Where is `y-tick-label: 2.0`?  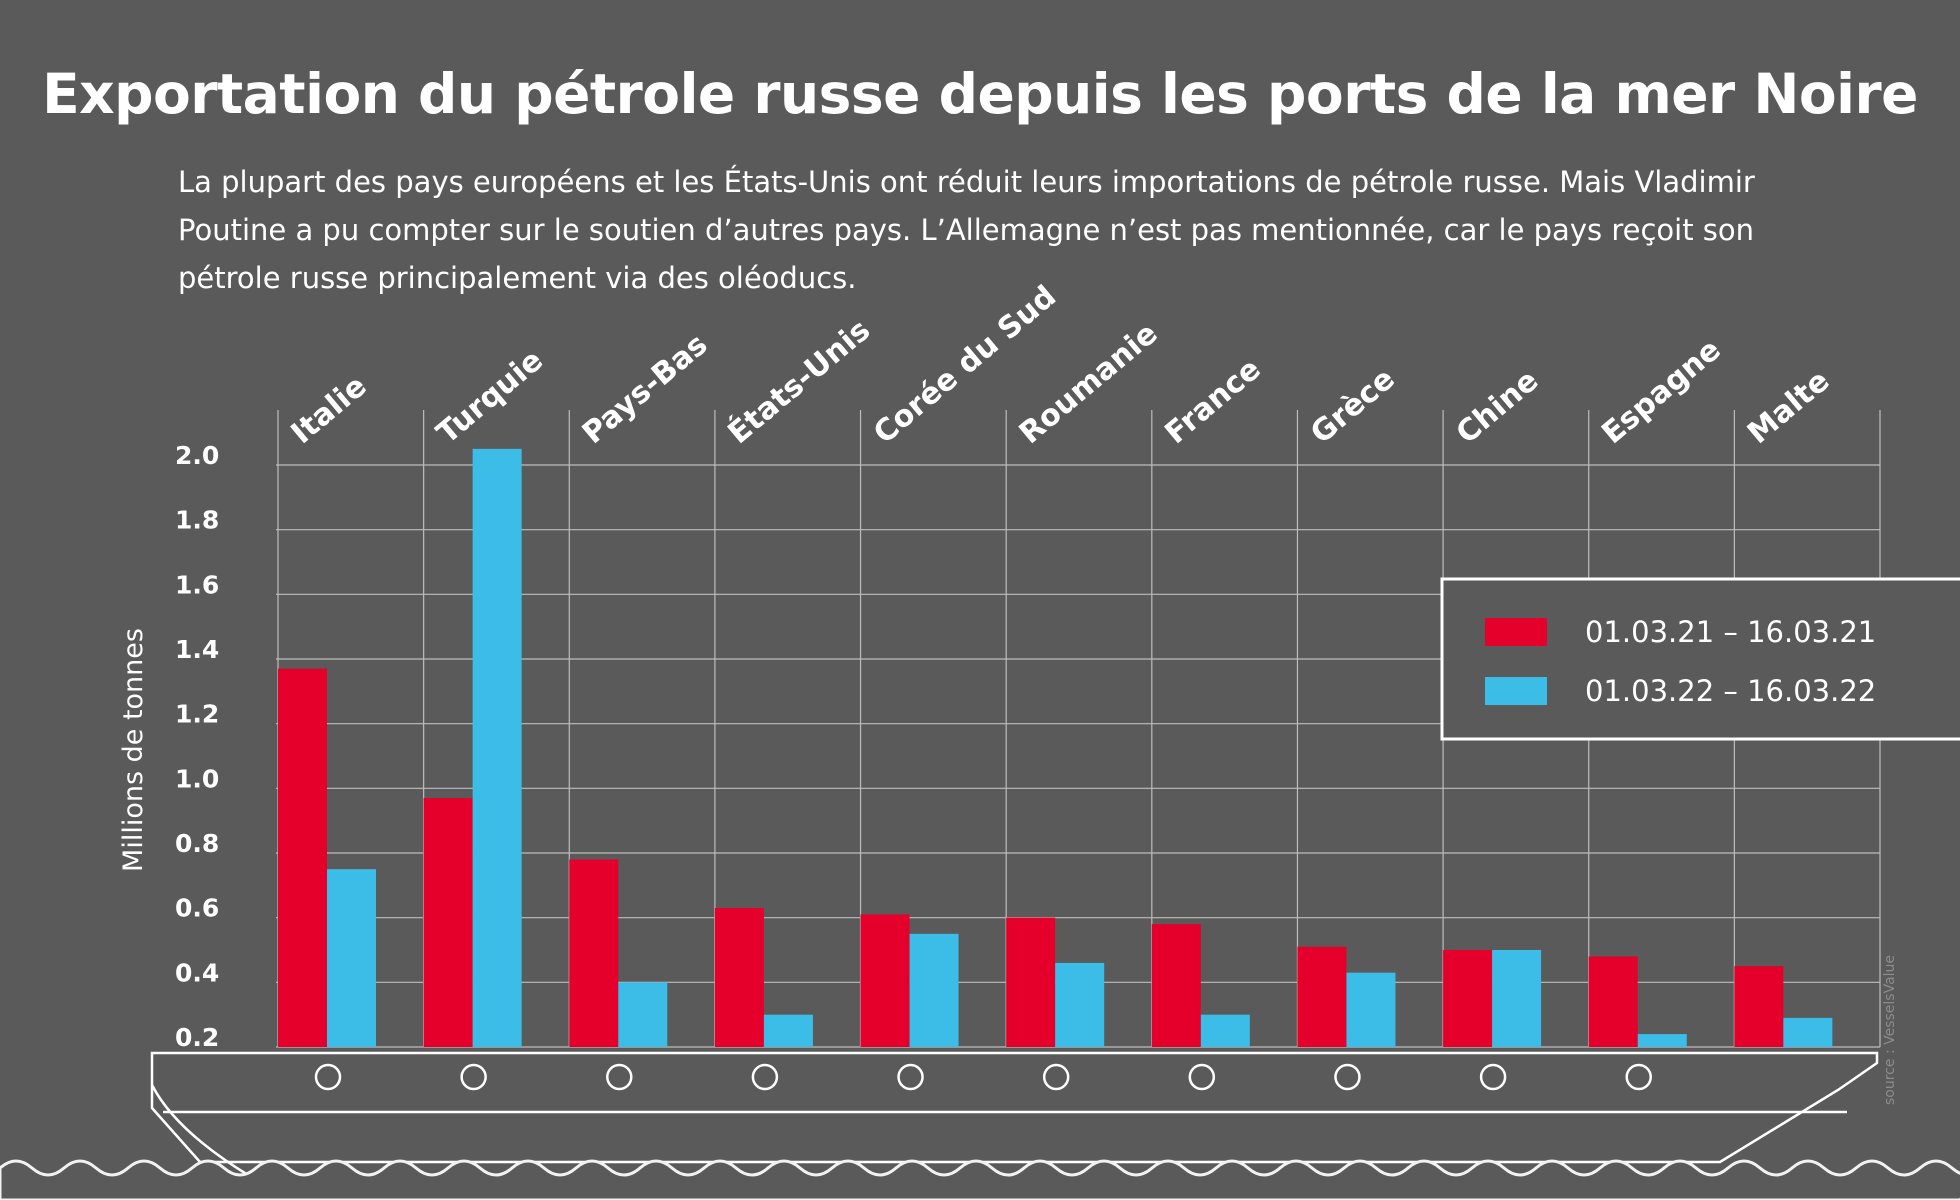
y-tick-label: 2.0 is located at coordinates (197, 455).